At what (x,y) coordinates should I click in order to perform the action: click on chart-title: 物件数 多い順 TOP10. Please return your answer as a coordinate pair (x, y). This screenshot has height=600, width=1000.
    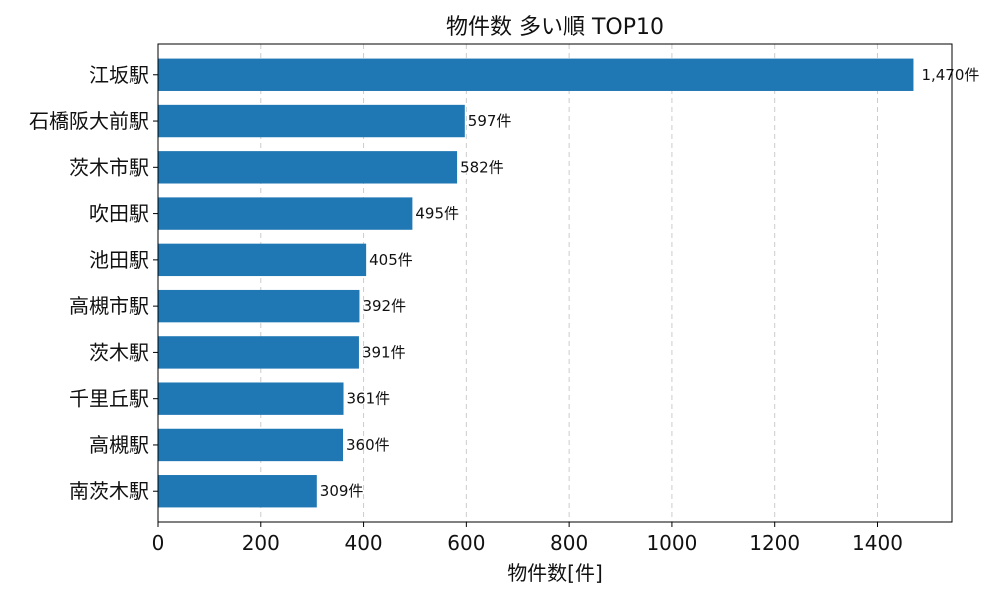
    Looking at the image, I should click on (555, 27).